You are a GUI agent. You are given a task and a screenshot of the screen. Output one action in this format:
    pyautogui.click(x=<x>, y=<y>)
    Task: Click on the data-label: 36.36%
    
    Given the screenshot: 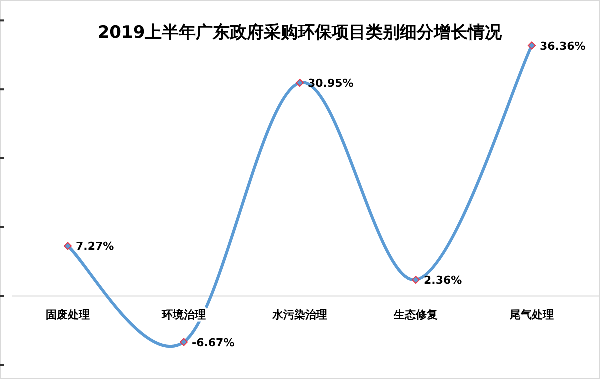 What is the action you would take?
    pyautogui.click(x=563, y=46)
    